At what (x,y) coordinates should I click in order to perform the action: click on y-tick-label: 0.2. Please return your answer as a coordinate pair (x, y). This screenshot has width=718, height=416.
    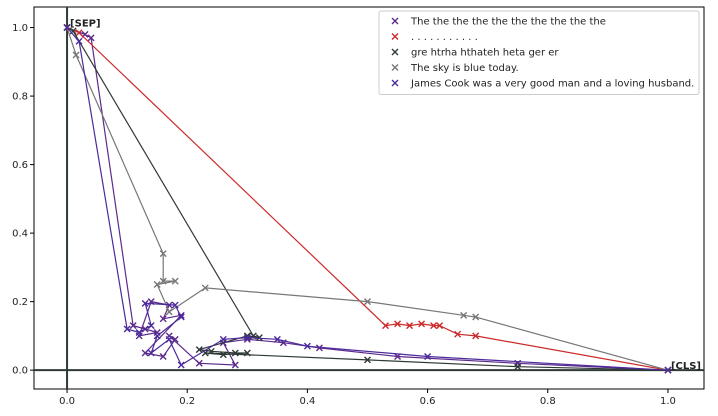
    Looking at the image, I should click on (20, 302).